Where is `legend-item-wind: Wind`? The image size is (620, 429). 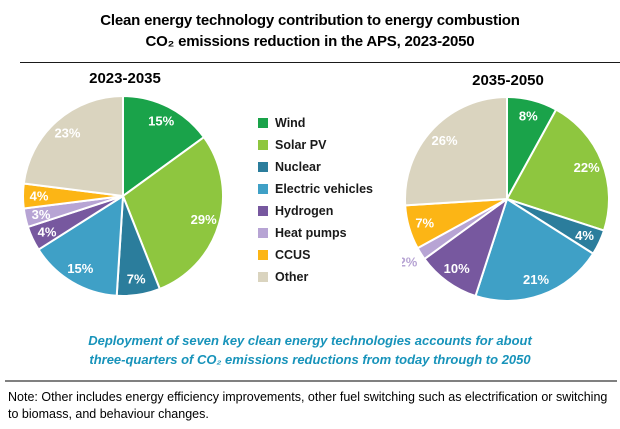
legend-item-wind: Wind is located at coordinates (315, 123).